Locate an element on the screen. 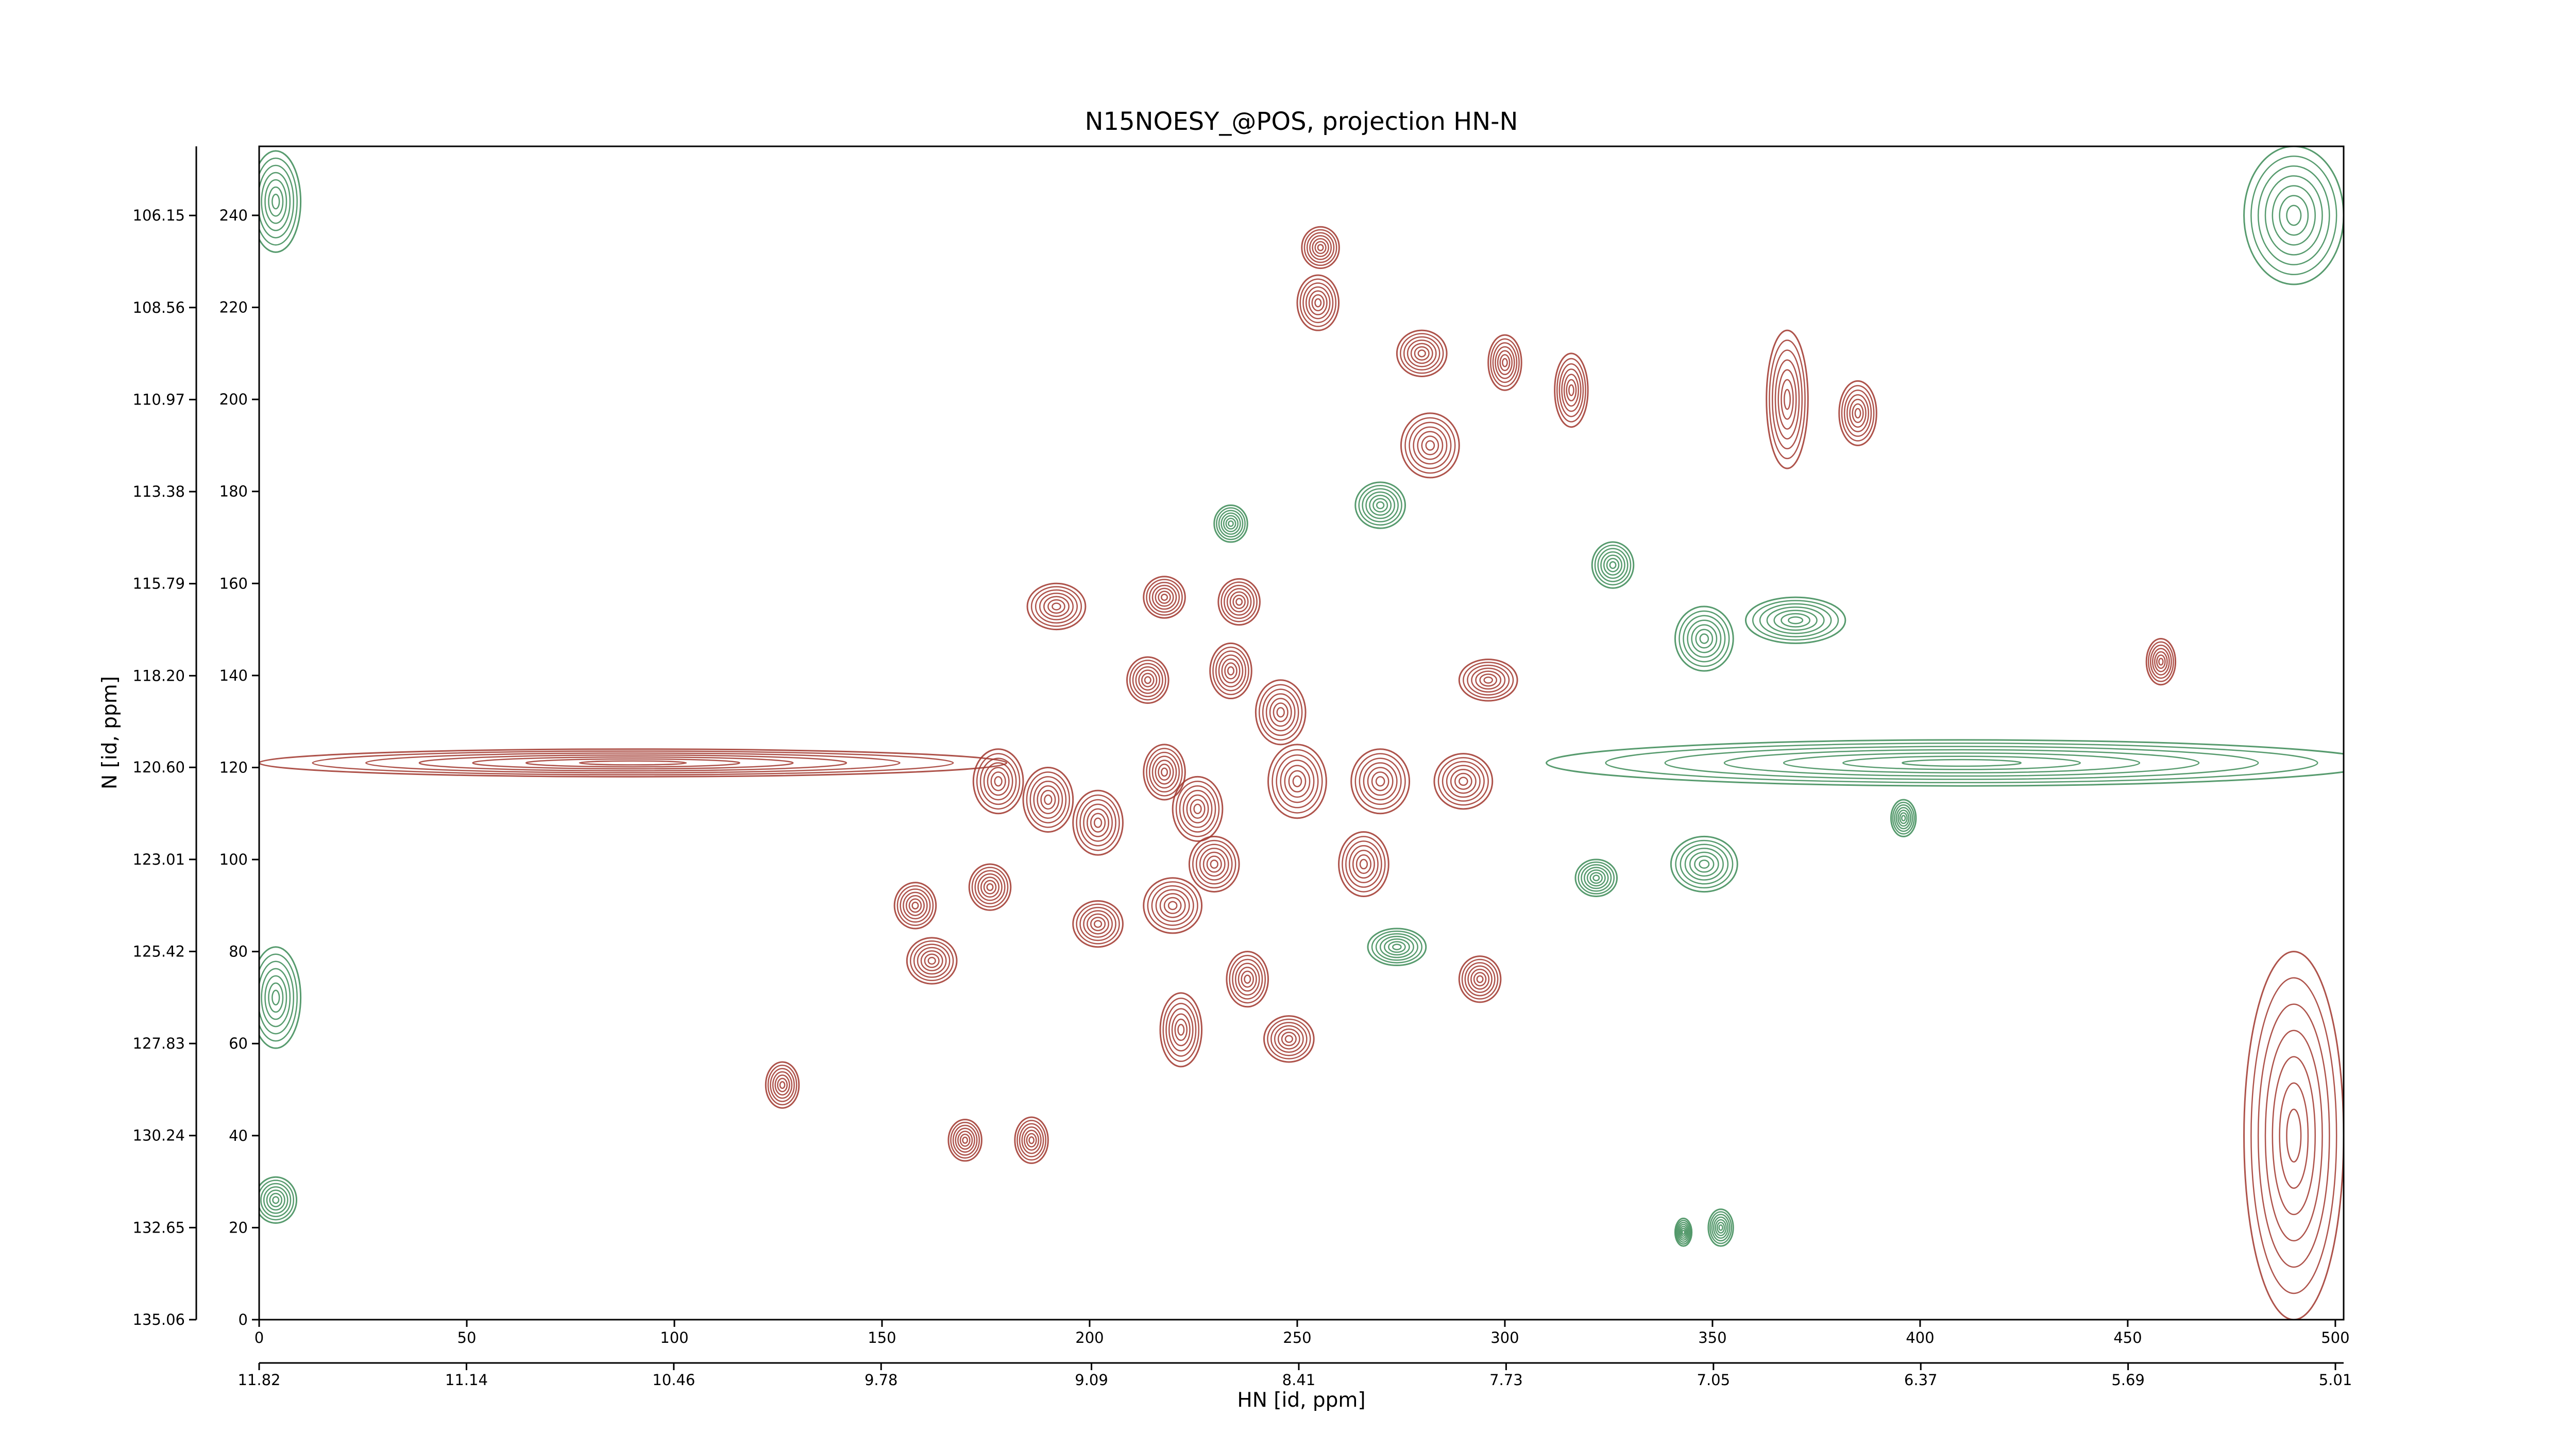 This screenshot has width=2576, height=1449. x2-tick-label: 7.73 is located at coordinates (1506, 1380).